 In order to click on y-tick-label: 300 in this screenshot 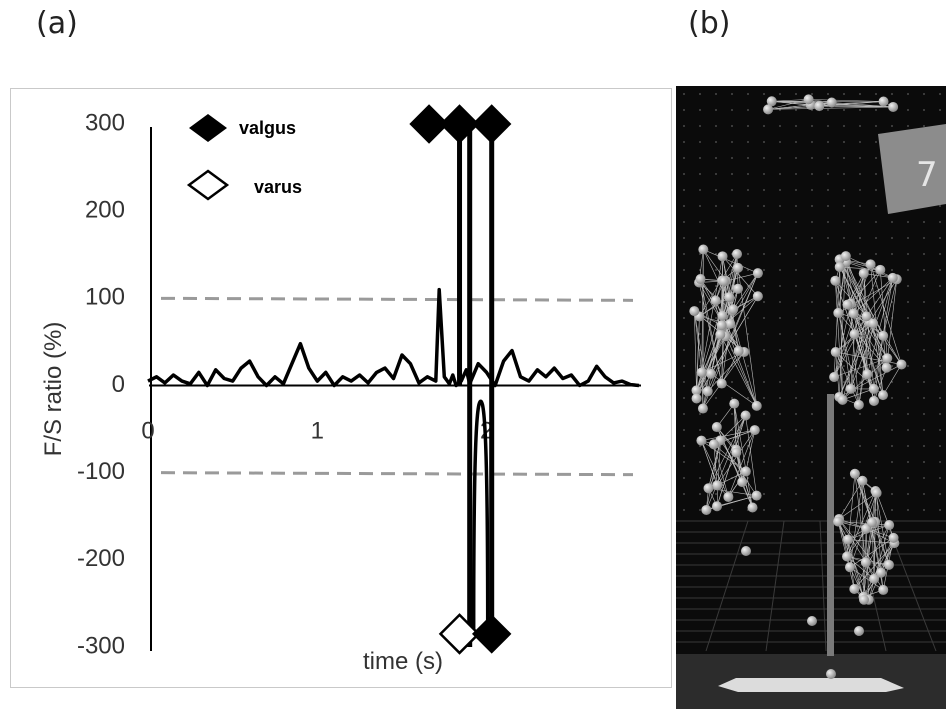, I will do `click(105, 122)`.